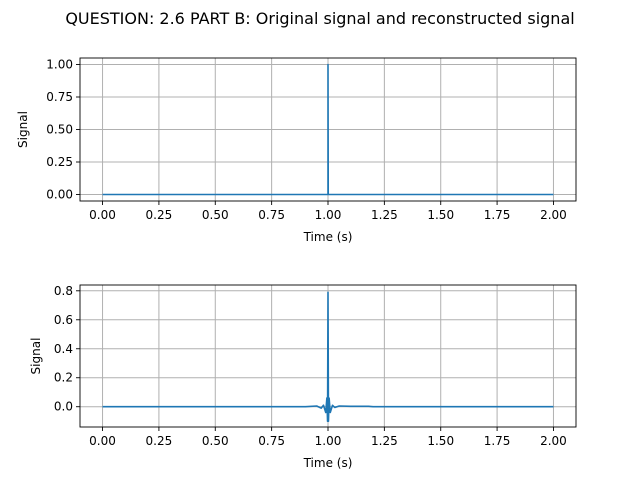 This screenshot has height=480, width=640. Describe the element at coordinates (59, 162) in the screenshot. I see `y-tick-label: 0.25` at that location.